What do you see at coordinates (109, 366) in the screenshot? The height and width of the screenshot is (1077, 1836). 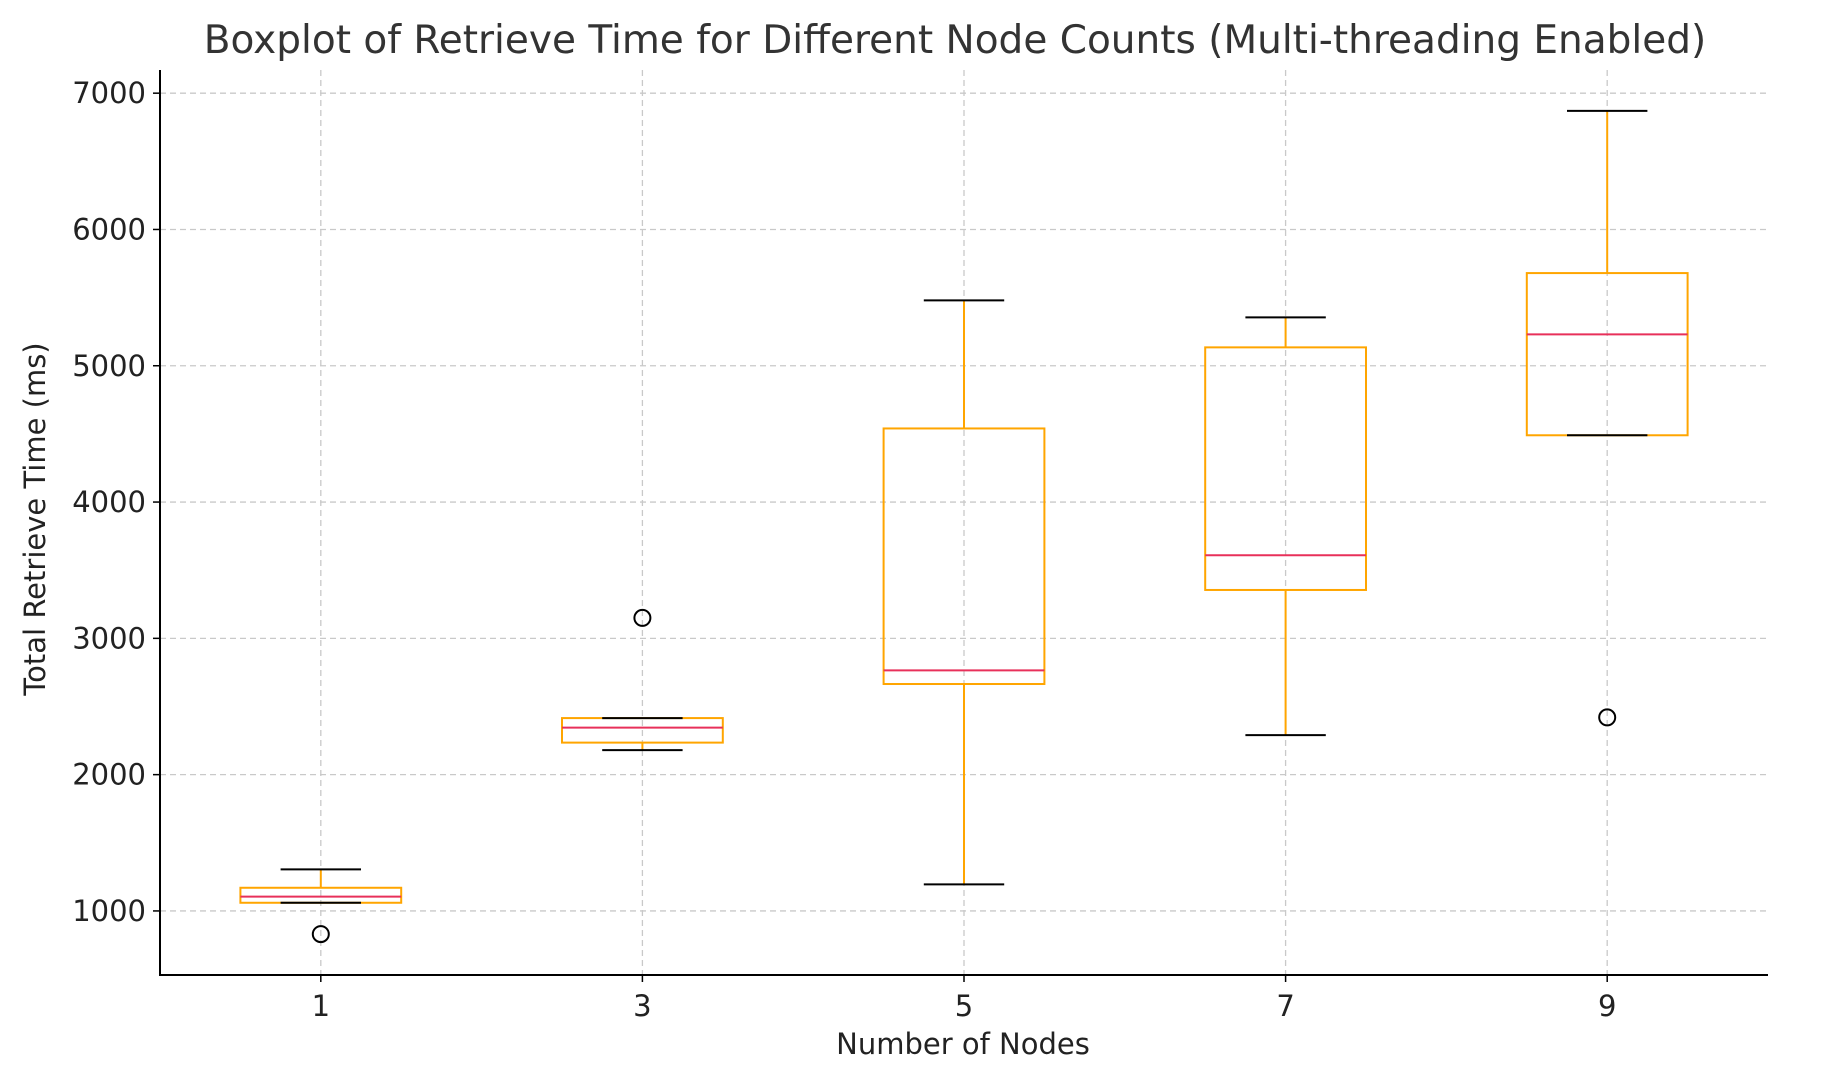 I see `y-tick-label: 5000` at bounding box center [109, 366].